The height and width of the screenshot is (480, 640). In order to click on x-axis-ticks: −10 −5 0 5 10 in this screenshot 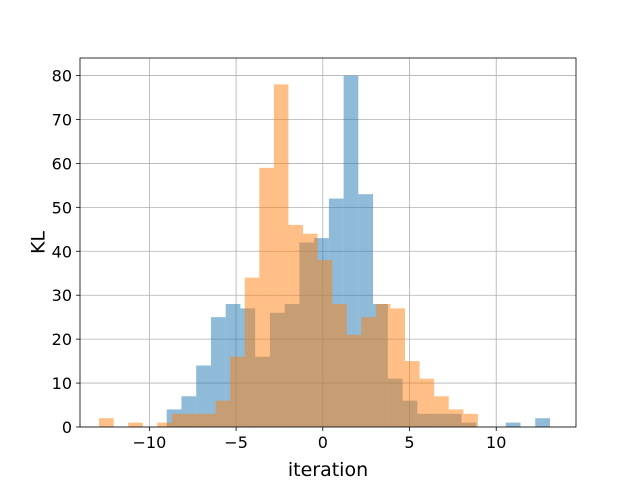, I will do `click(319, 439)`.